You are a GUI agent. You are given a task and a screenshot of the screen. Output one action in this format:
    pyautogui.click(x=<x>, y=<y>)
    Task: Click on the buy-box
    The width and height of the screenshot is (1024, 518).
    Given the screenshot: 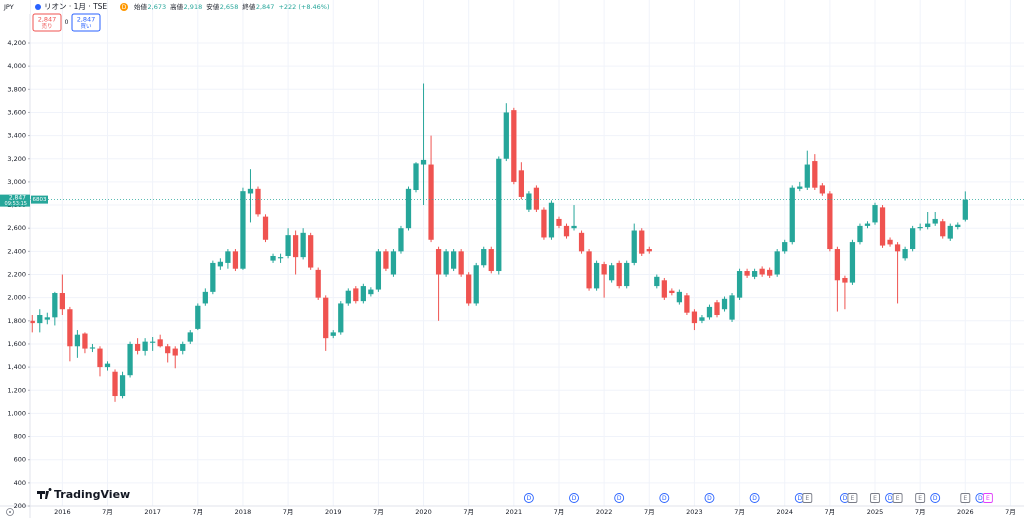 What is the action you would take?
    pyautogui.click(x=86, y=22)
    